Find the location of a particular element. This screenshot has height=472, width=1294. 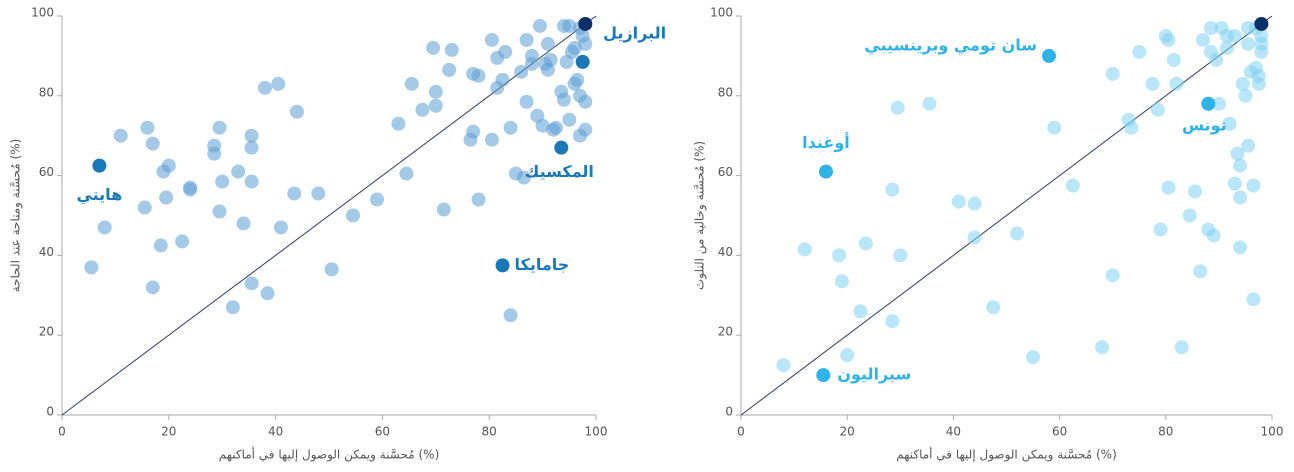

annotation: تونس is located at coordinates (1204, 124).